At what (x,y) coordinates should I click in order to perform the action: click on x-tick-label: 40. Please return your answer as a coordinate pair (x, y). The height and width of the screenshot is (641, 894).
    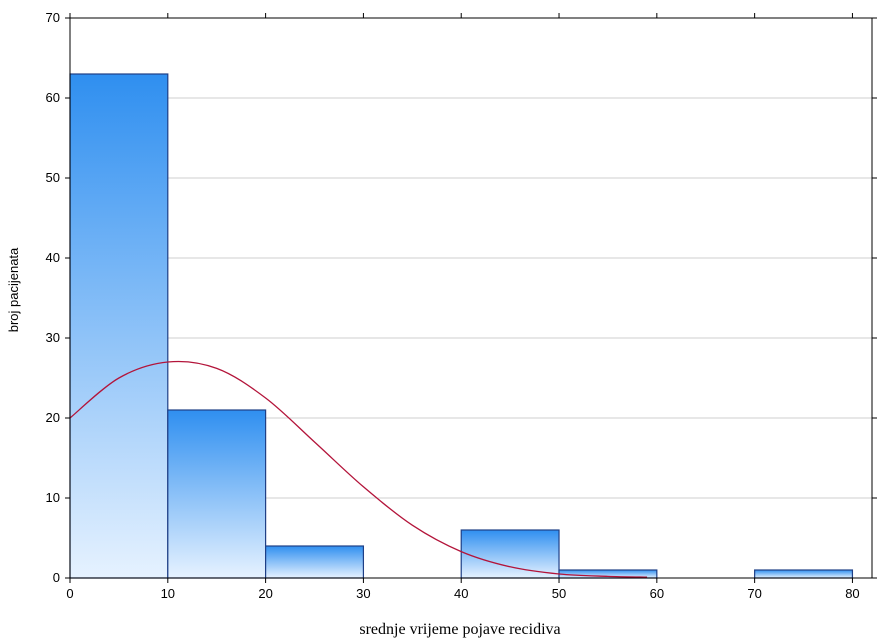
    Looking at the image, I should click on (461, 593).